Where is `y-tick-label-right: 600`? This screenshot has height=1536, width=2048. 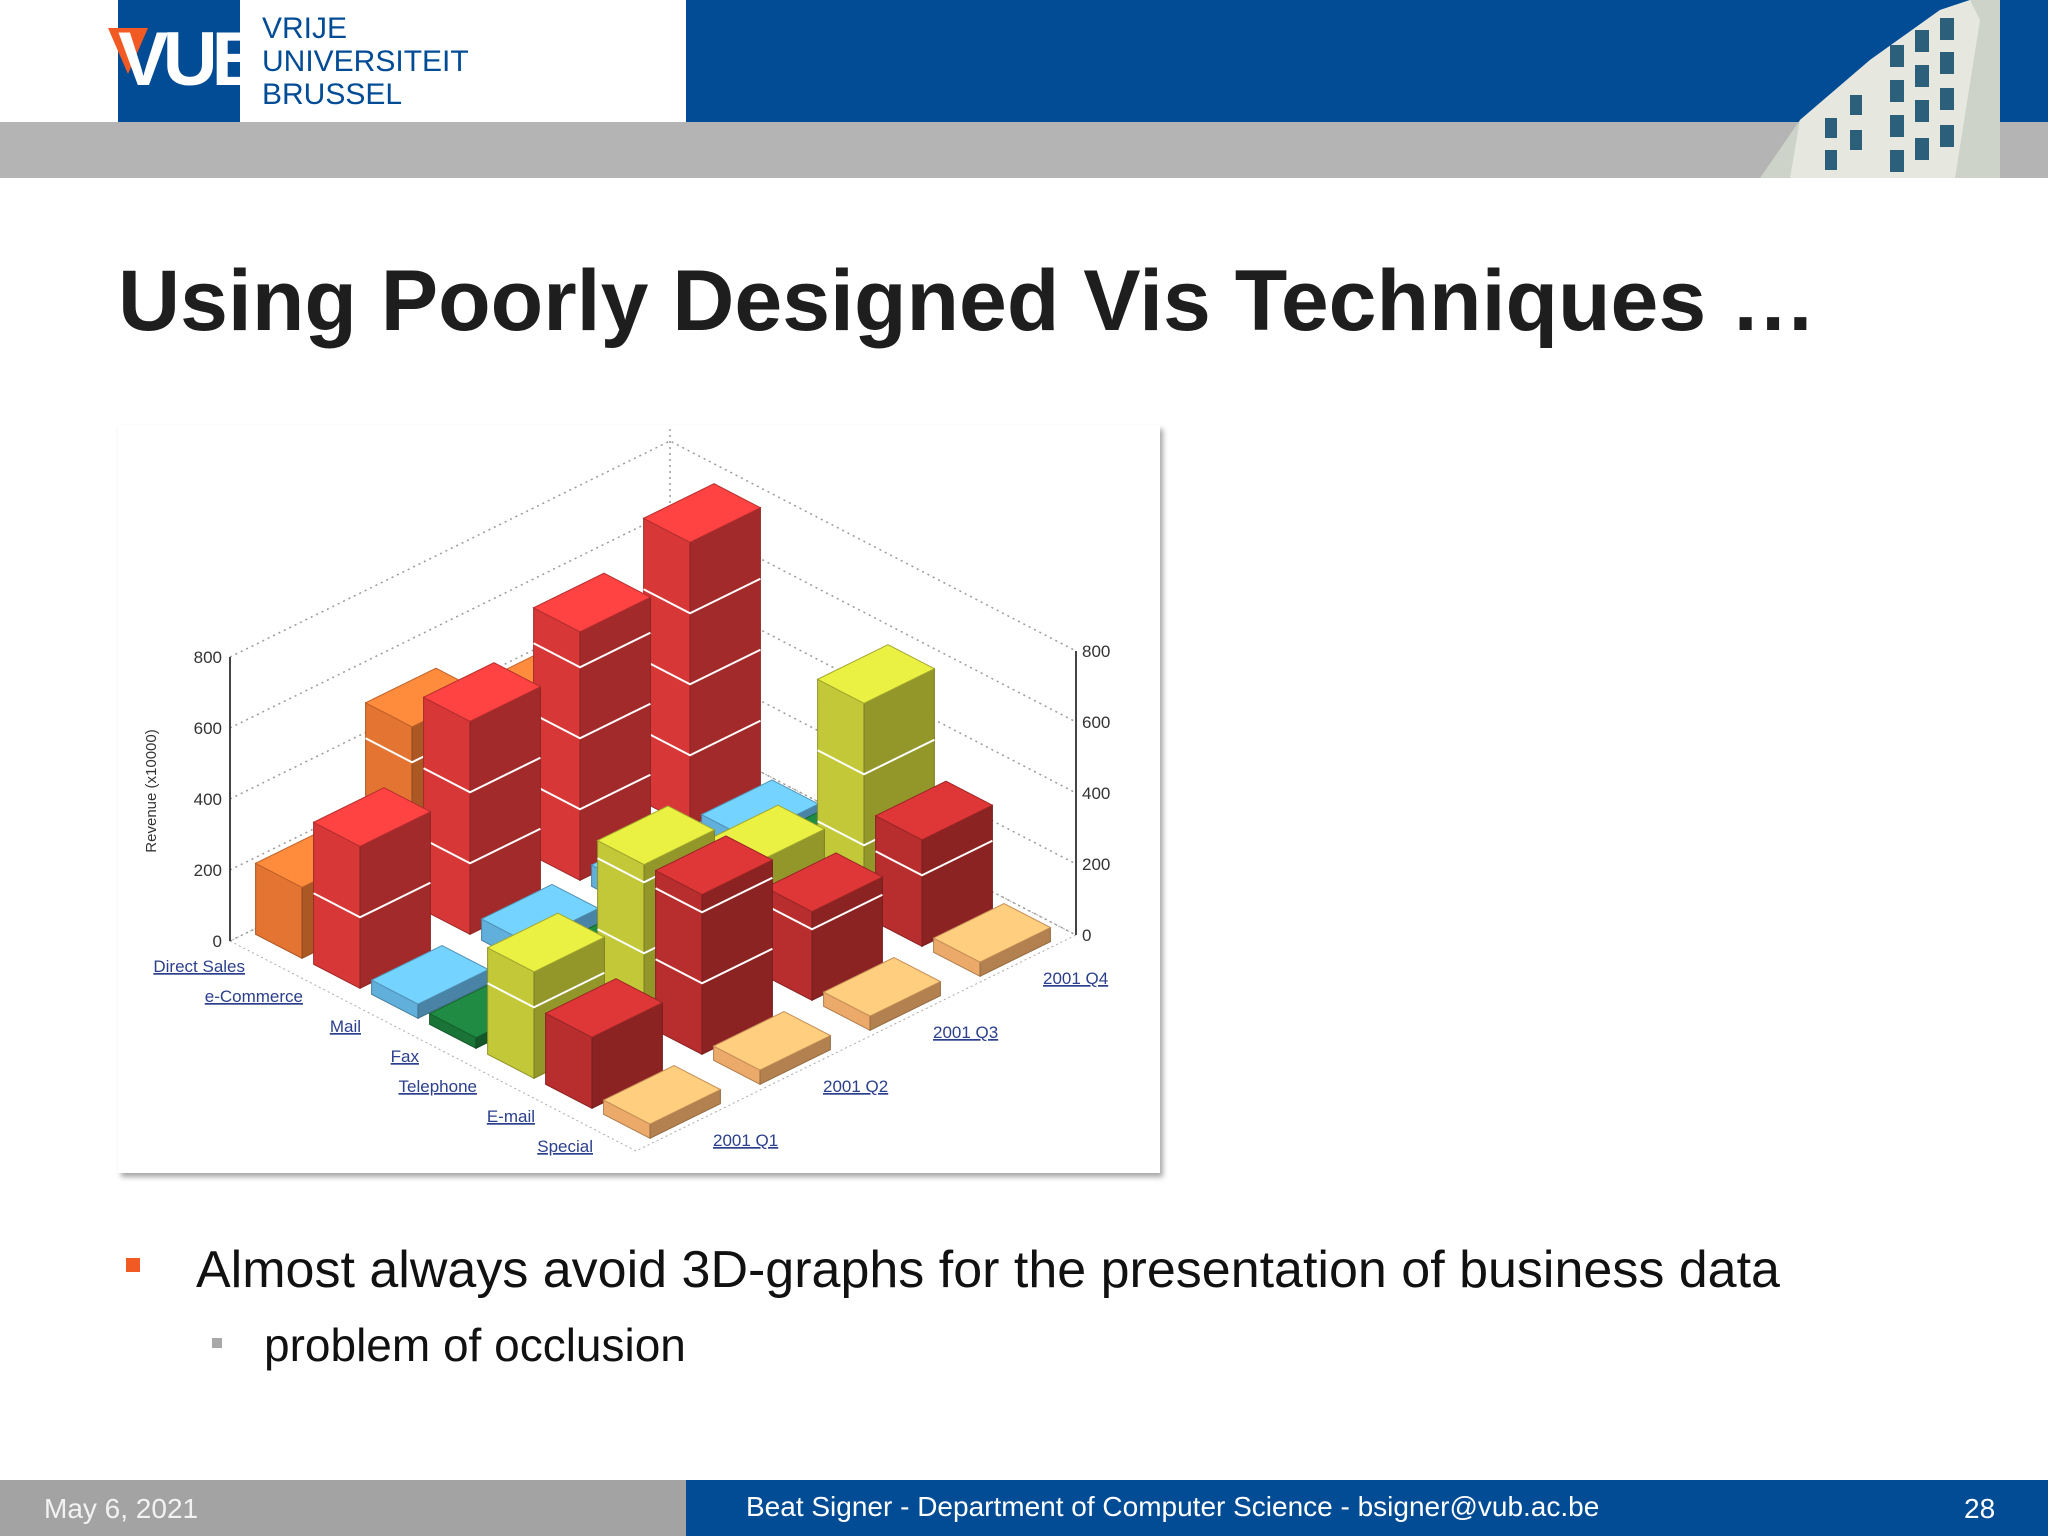 y-tick-label-right: 600 is located at coordinates (1096, 722).